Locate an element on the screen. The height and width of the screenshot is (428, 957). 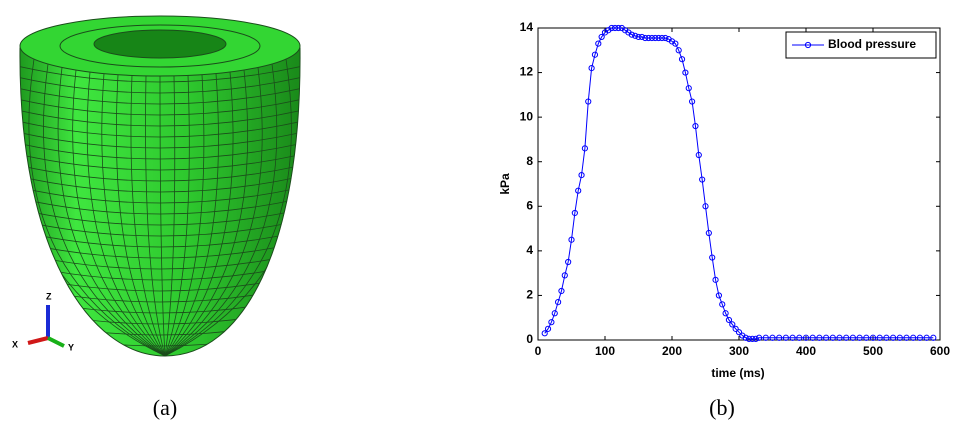
x-tick-label: 100 is located at coordinates (605, 351).